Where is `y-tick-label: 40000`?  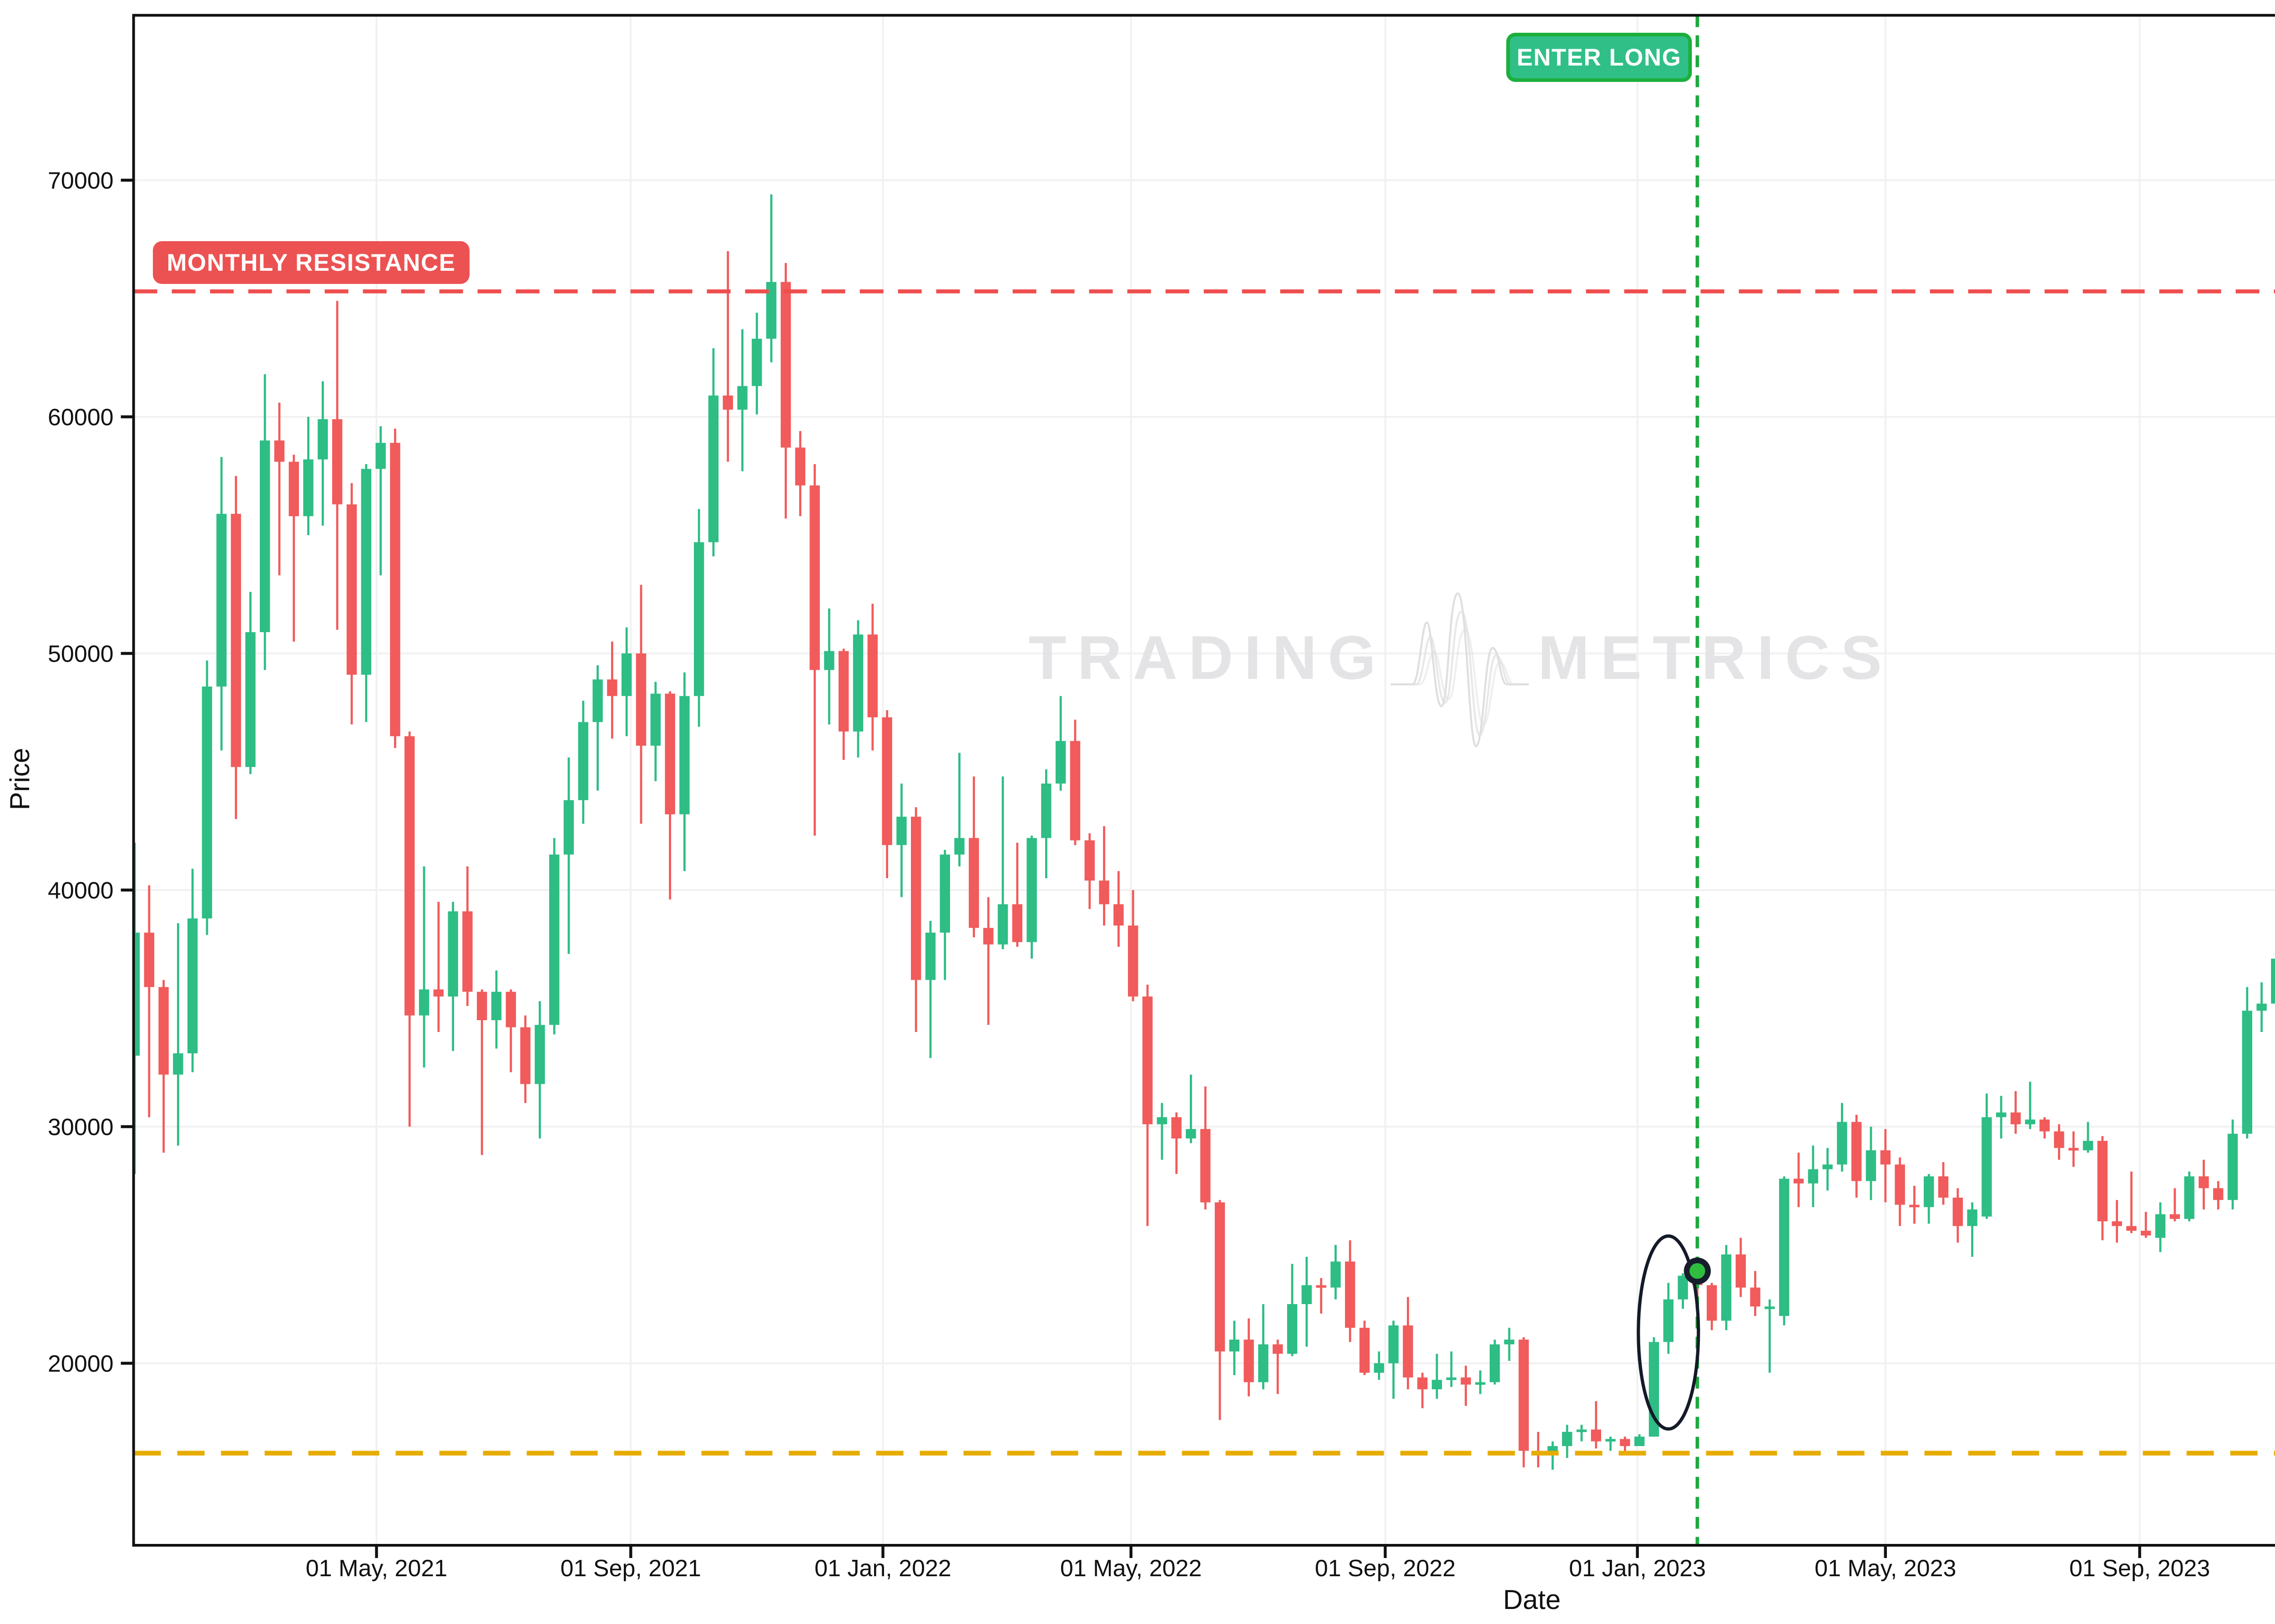 y-tick-label: 40000 is located at coordinates (81, 891).